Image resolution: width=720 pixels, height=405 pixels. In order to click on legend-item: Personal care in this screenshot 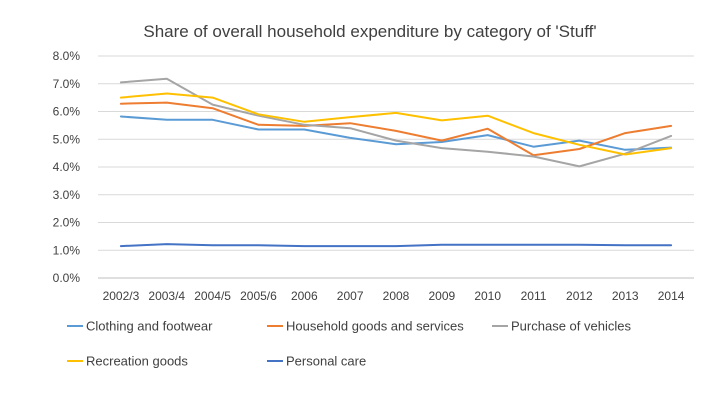, I will do `click(316, 361)`.